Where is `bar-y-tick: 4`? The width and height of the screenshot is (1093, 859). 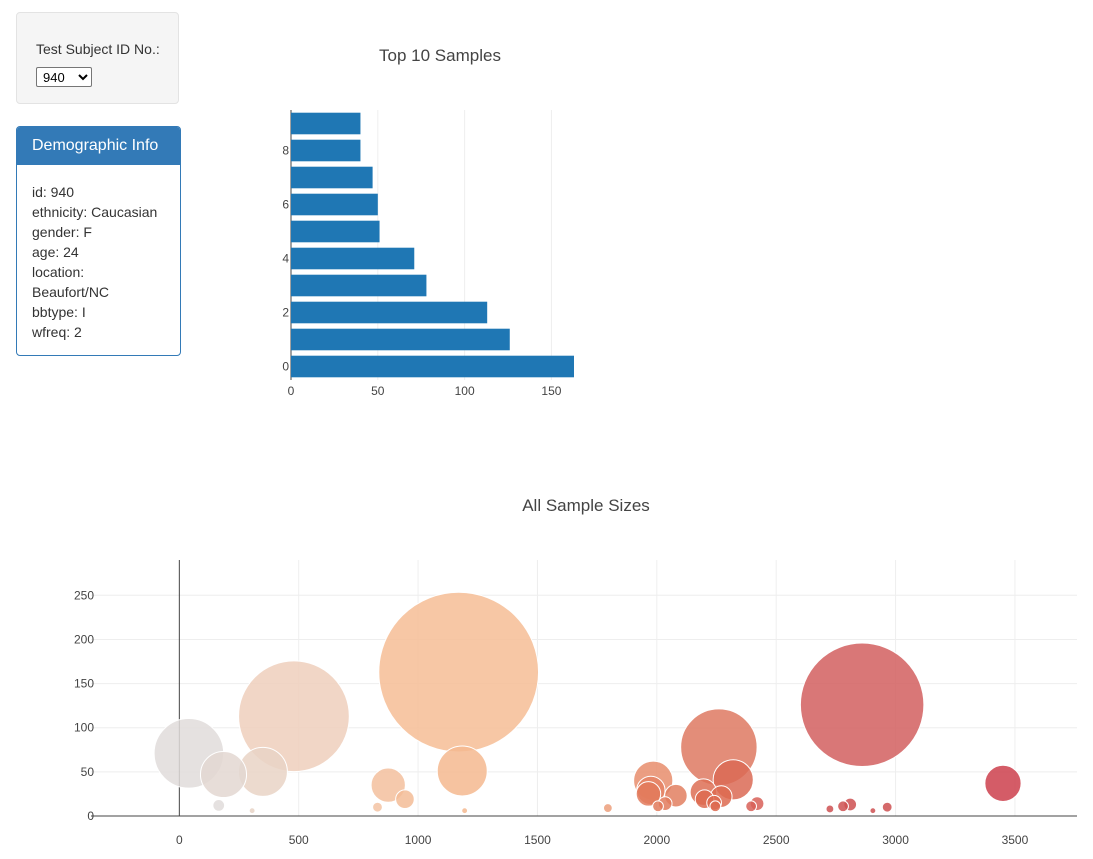
bar-y-tick: 4 is located at coordinates (285, 259).